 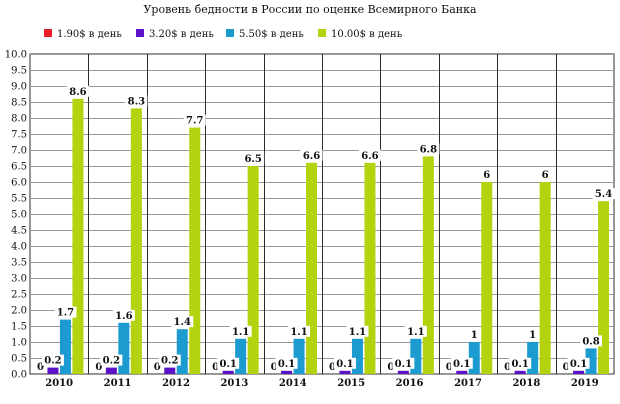 I want to click on data-label: 7.7, so click(x=194, y=121).